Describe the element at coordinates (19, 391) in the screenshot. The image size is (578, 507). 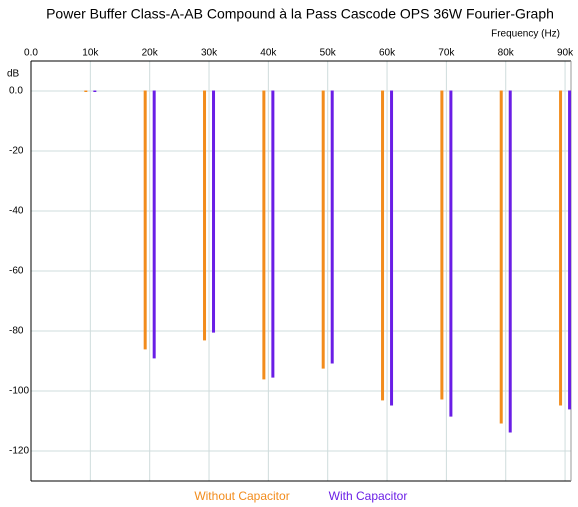
I see `y-tick-label: -100` at that location.